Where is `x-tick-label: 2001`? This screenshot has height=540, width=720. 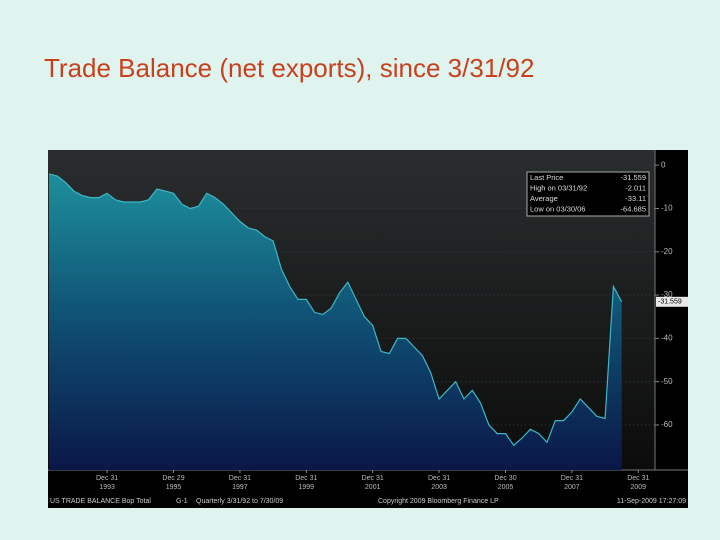 x-tick-label: 2001 is located at coordinates (373, 487).